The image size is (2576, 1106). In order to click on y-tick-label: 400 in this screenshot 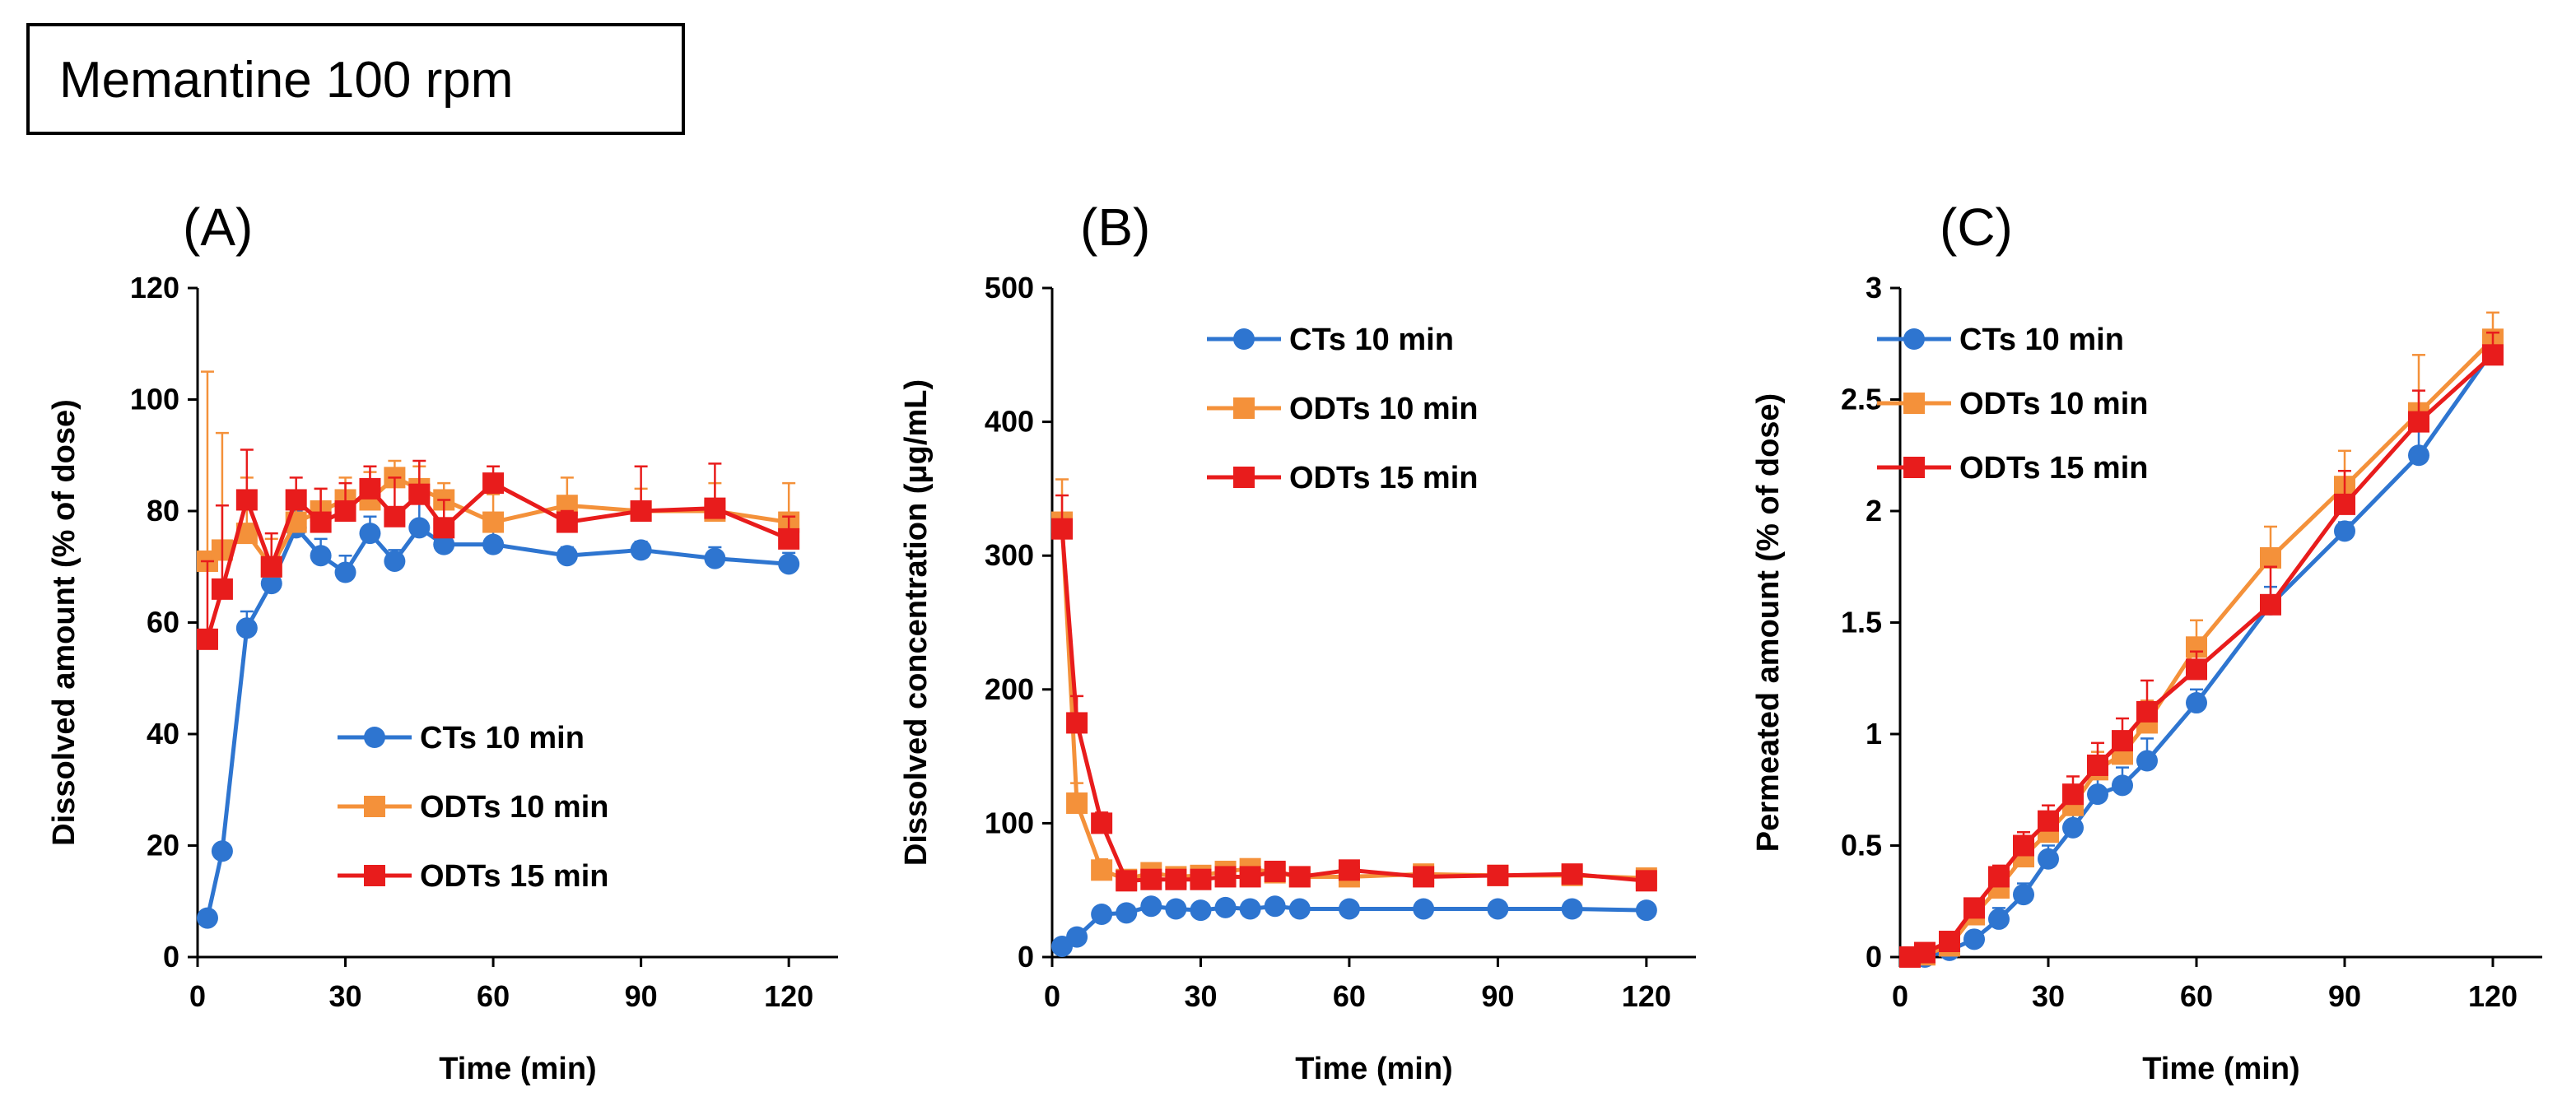, I will do `click(1009, 422)`.